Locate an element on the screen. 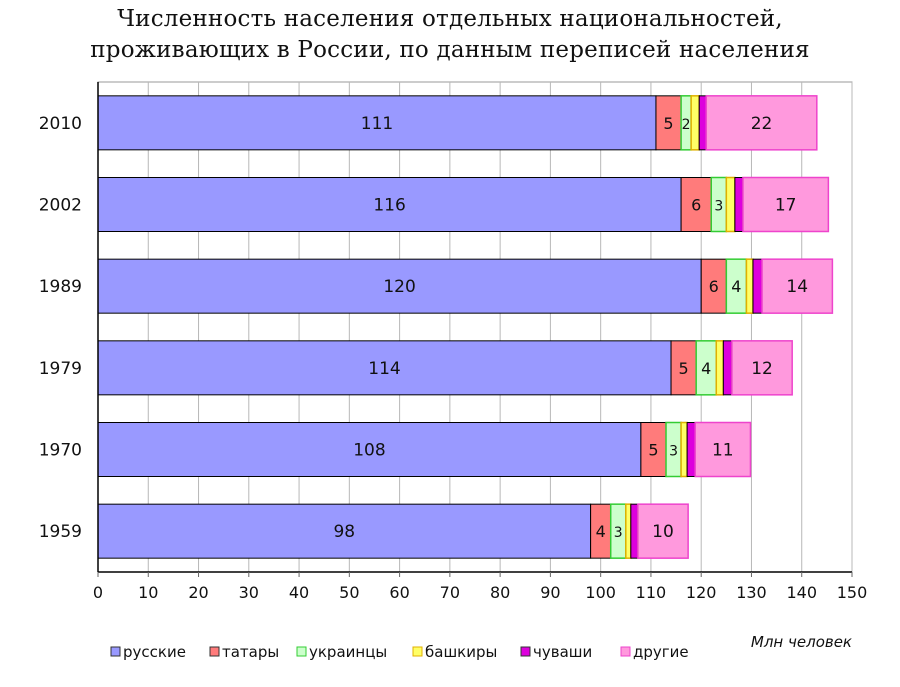  data-label: 2 is located at coordinates (686, 125).